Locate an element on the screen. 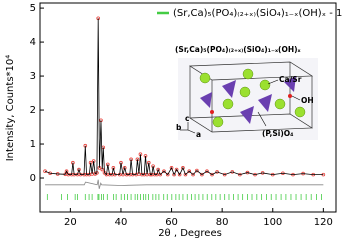  x-tick-label: 100 is located at coordinates (272, 222).